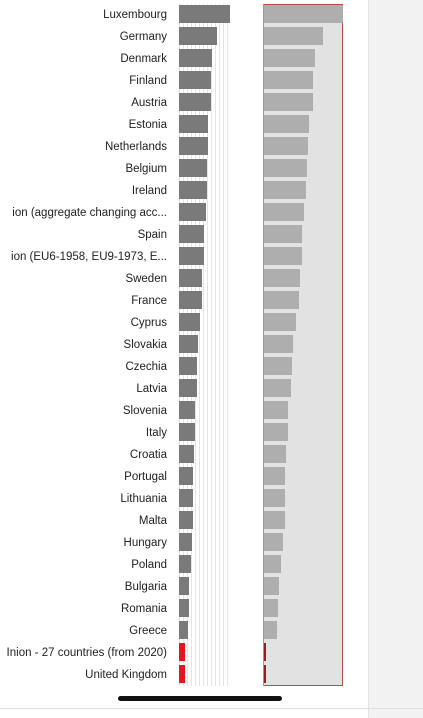 The width and height of the screenshot is (423, 718). What do you see at coordinates (149, 103) in the screenshot?
I see `category-label: Austria` at bounding box center [149, 103].